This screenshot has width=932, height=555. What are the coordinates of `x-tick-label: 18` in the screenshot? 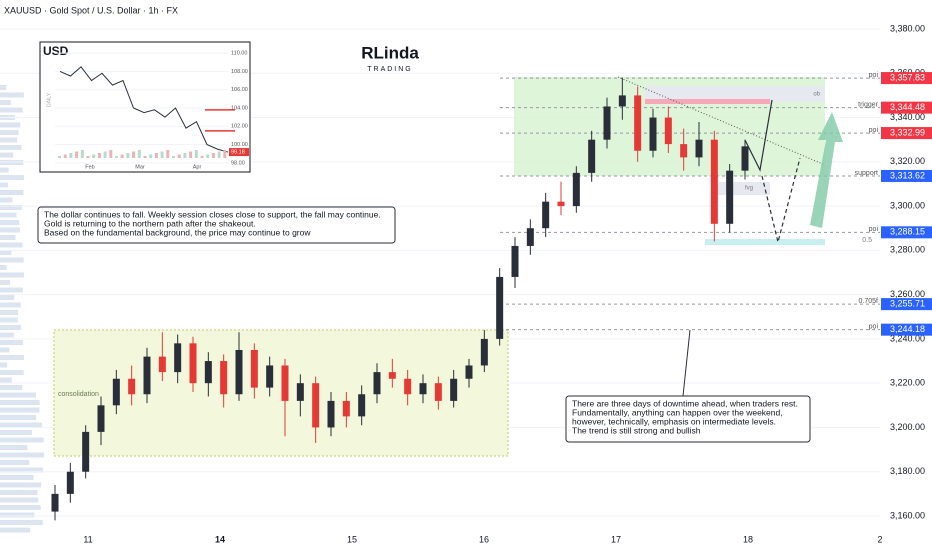 It's located at (748, 539).